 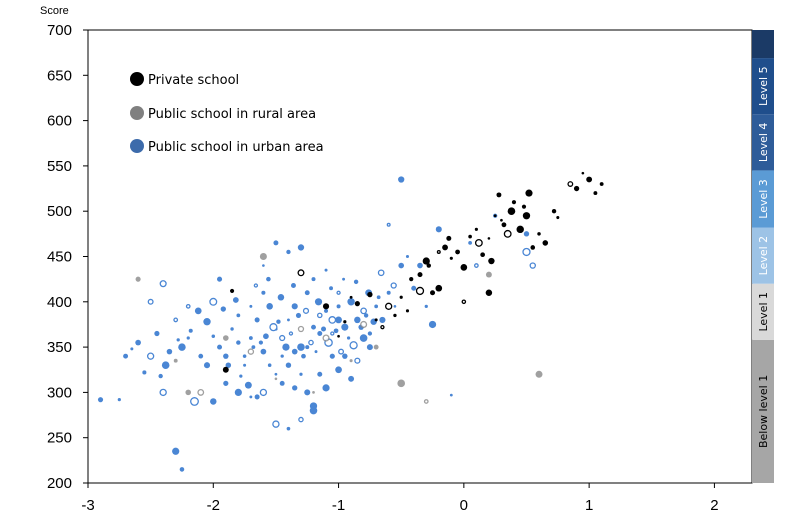 I want to click on legend-label-0: Private school, so click(x=193, y=80).